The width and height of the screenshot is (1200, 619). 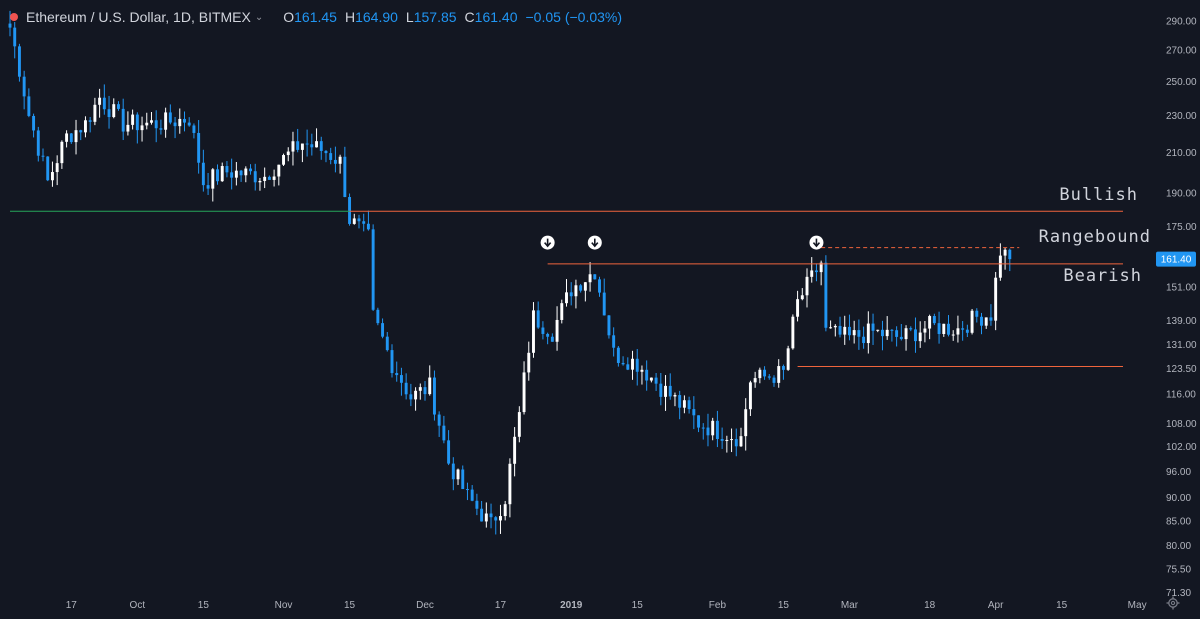 I want to click on y-tick-label: 116.00, so click(x=1181, y=395).